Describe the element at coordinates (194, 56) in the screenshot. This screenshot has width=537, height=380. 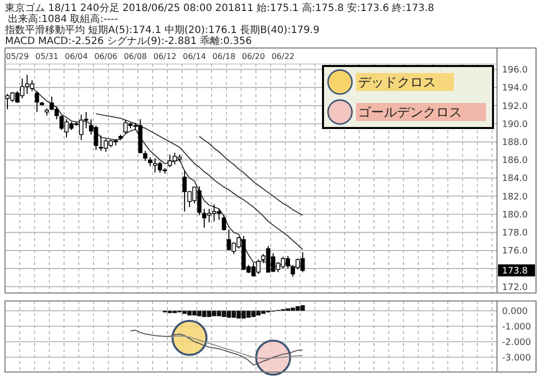
I see `x-tick-label: 06/14` at that location.